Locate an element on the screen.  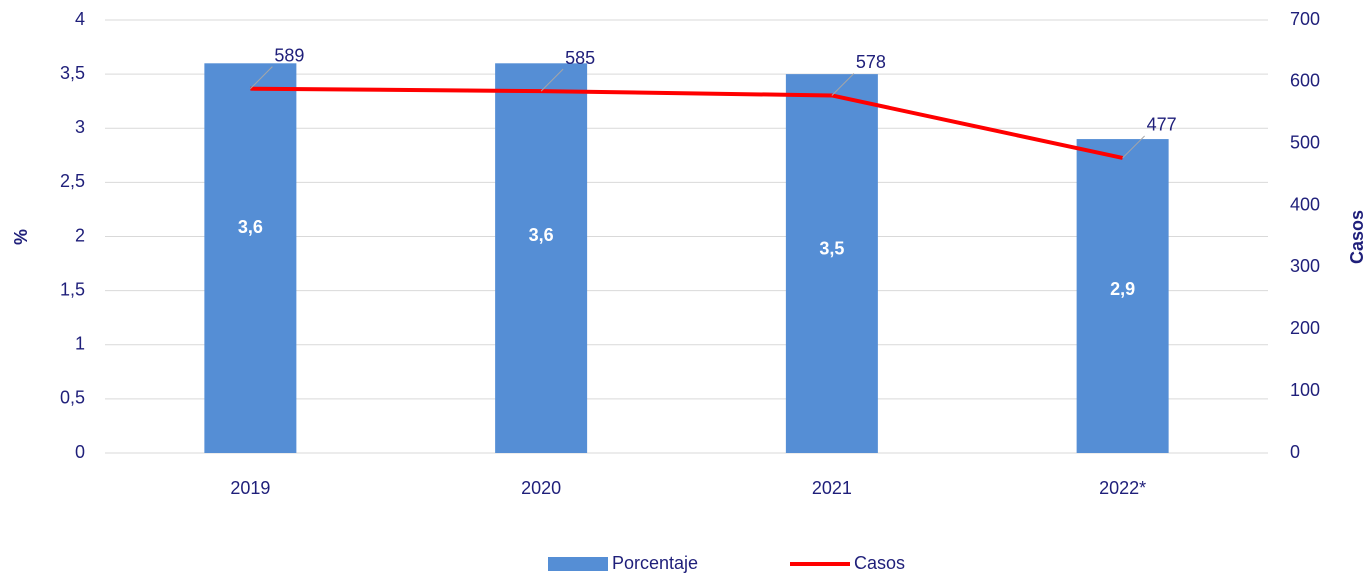
y2-tick-label: 0 is located at coordinates (1295, 452).